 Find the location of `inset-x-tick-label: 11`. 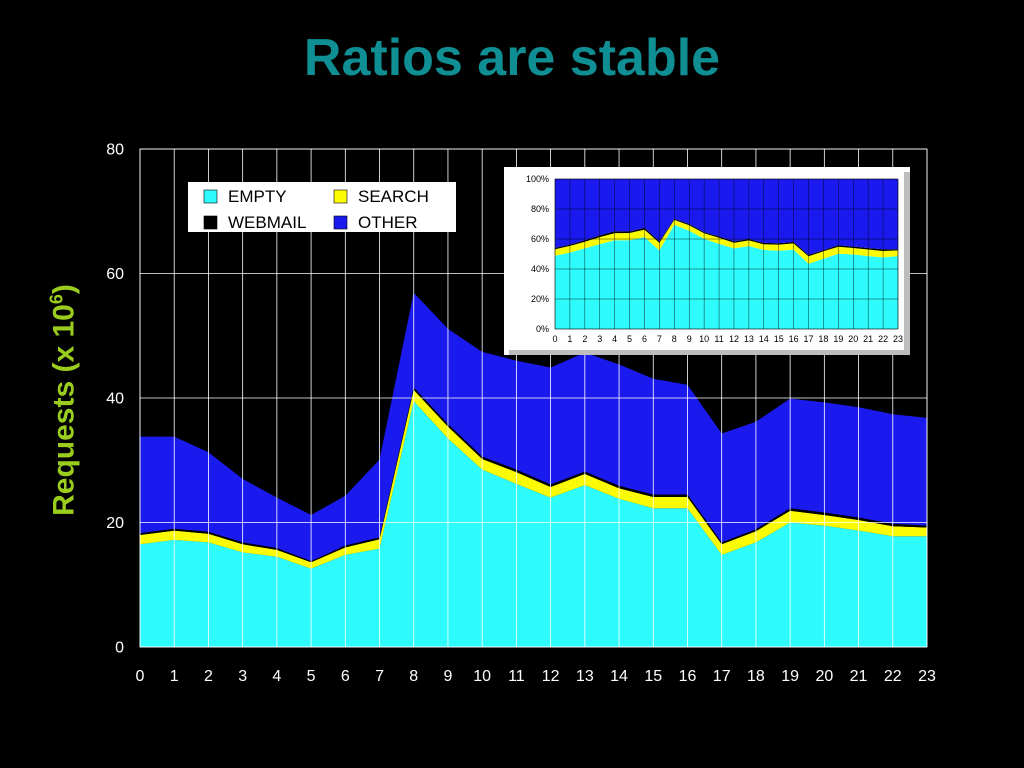

inset-x-tick-label: 11 is located at coordinates (718, 339).